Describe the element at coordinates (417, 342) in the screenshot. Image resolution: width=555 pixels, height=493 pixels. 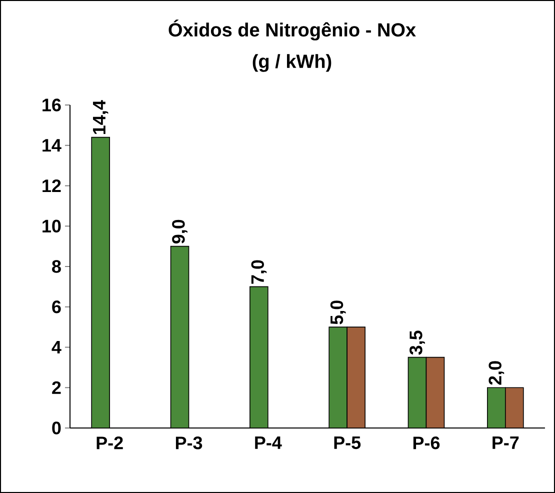
I see `data-label: 3,5` at that location.